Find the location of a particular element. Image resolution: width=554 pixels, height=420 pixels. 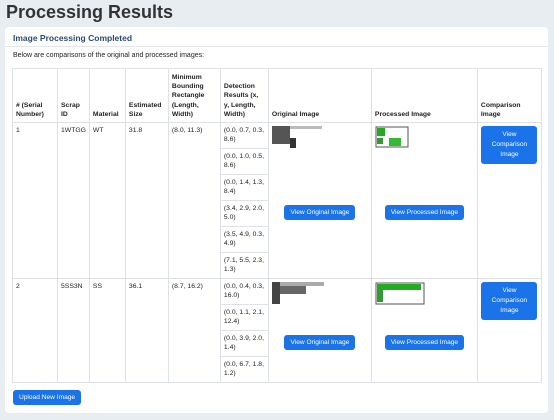

table-row: (0.0, 6.7, 1.8, 1.2) is located at coordinates (277, 369).